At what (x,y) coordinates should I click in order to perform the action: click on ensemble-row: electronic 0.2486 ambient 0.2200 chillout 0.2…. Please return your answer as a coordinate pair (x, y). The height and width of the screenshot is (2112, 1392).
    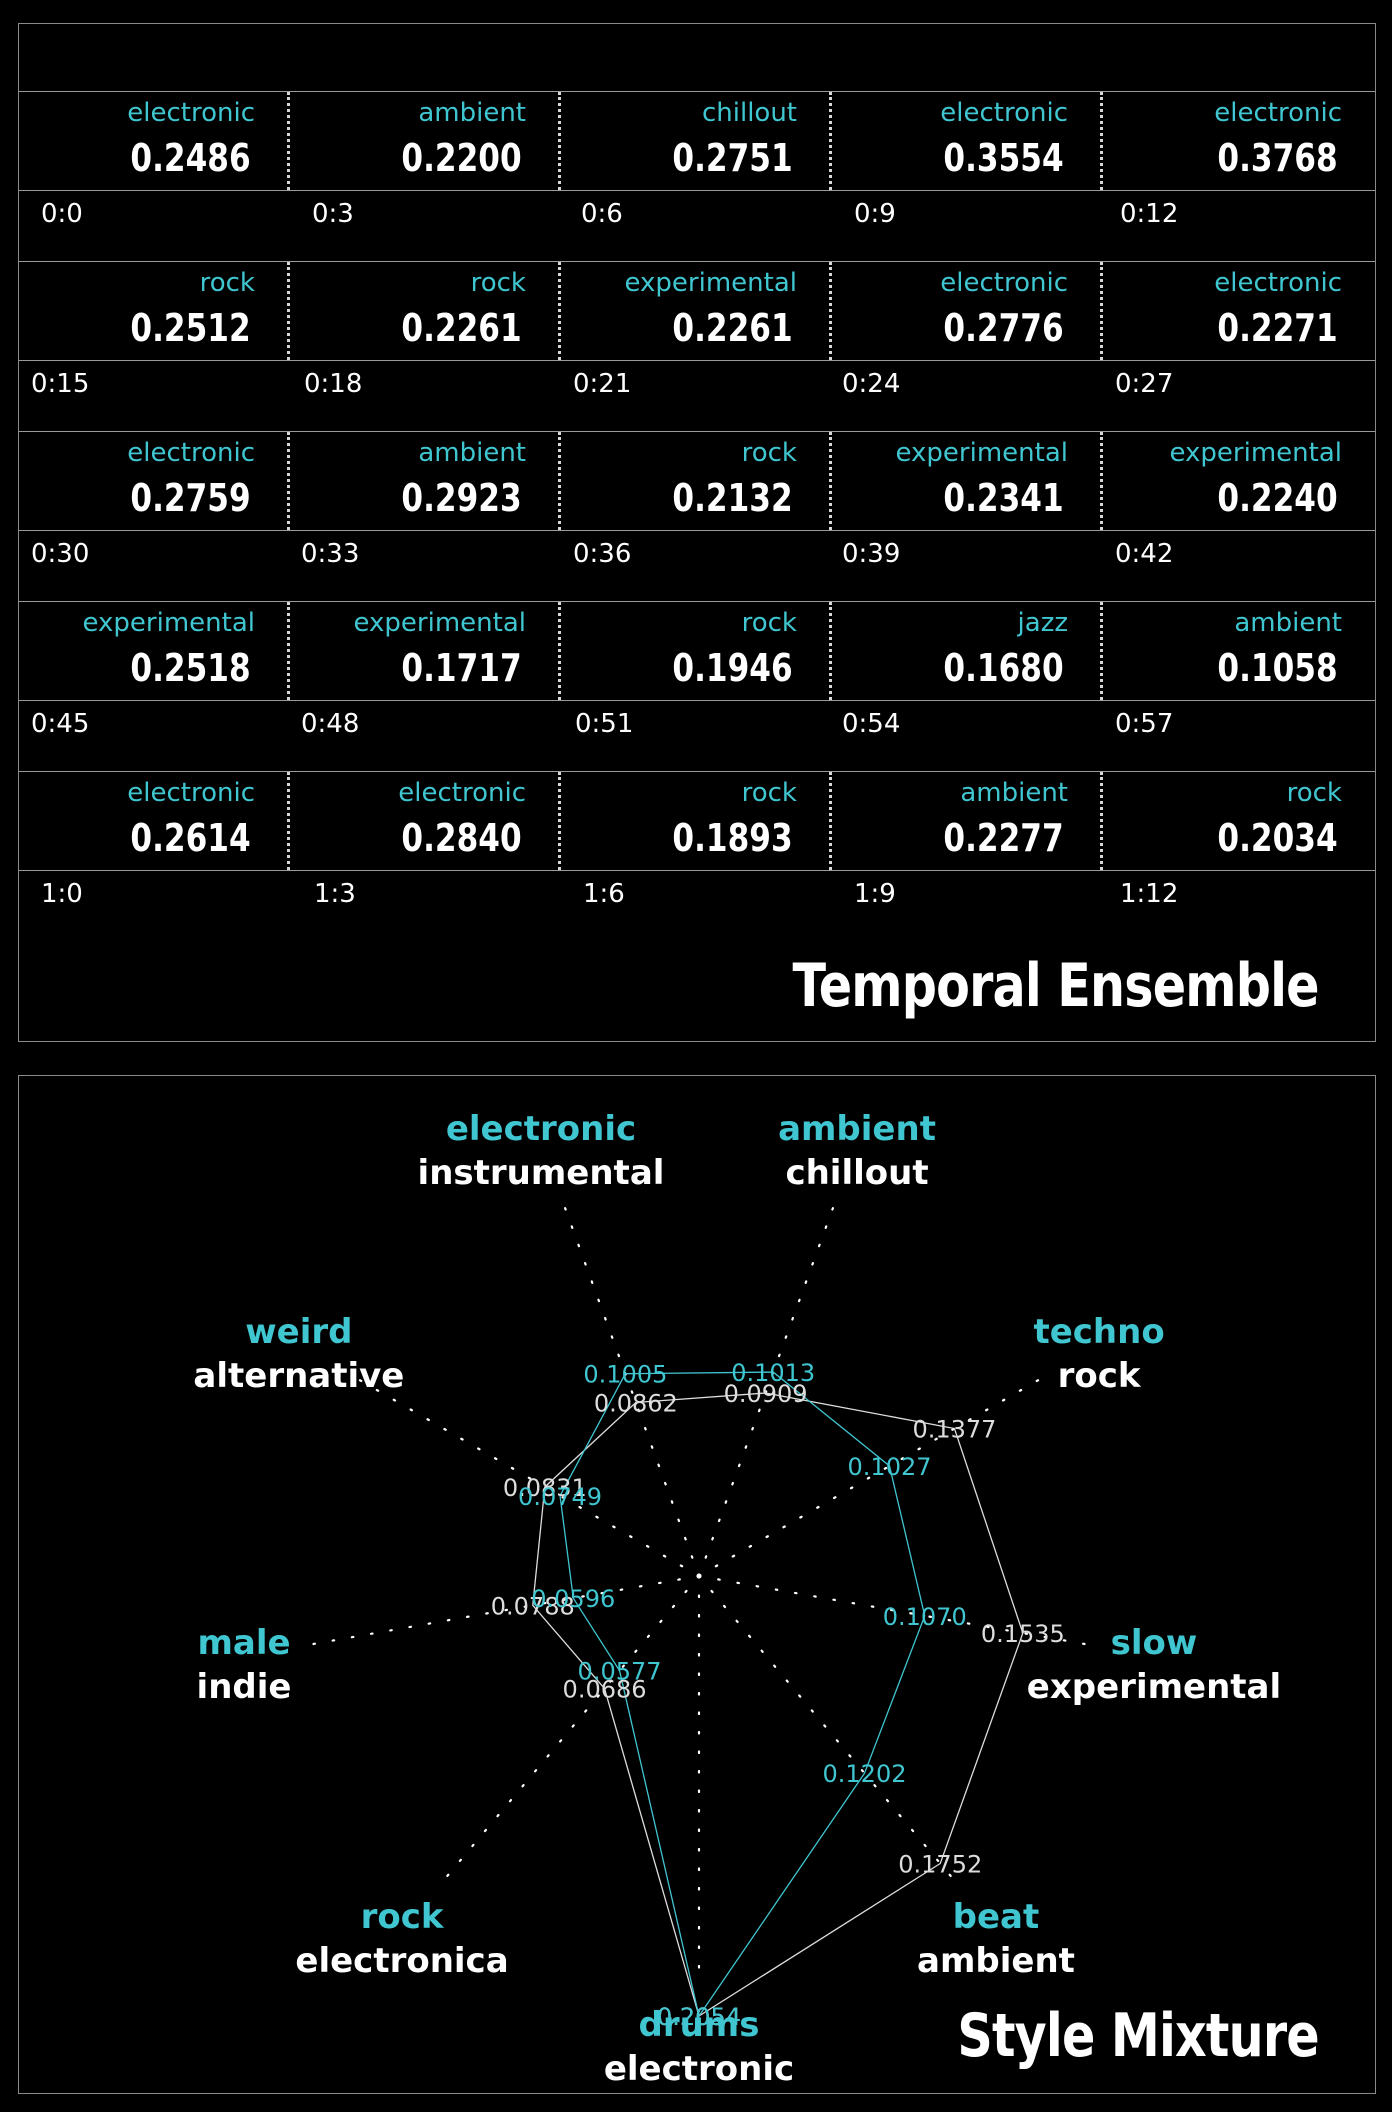
    Looking at the image, I should click on (697, 141).